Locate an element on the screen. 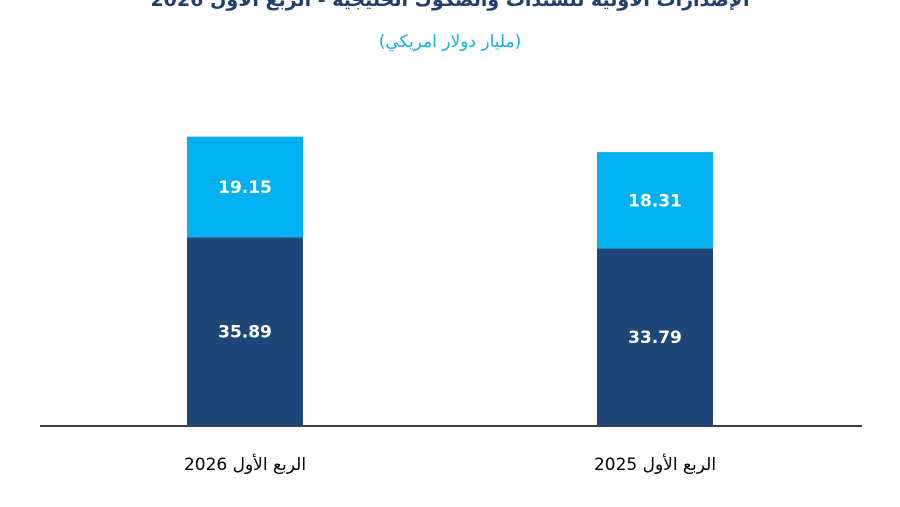  data-label-2-1: 33.79 is located at coordinates (655, 338).